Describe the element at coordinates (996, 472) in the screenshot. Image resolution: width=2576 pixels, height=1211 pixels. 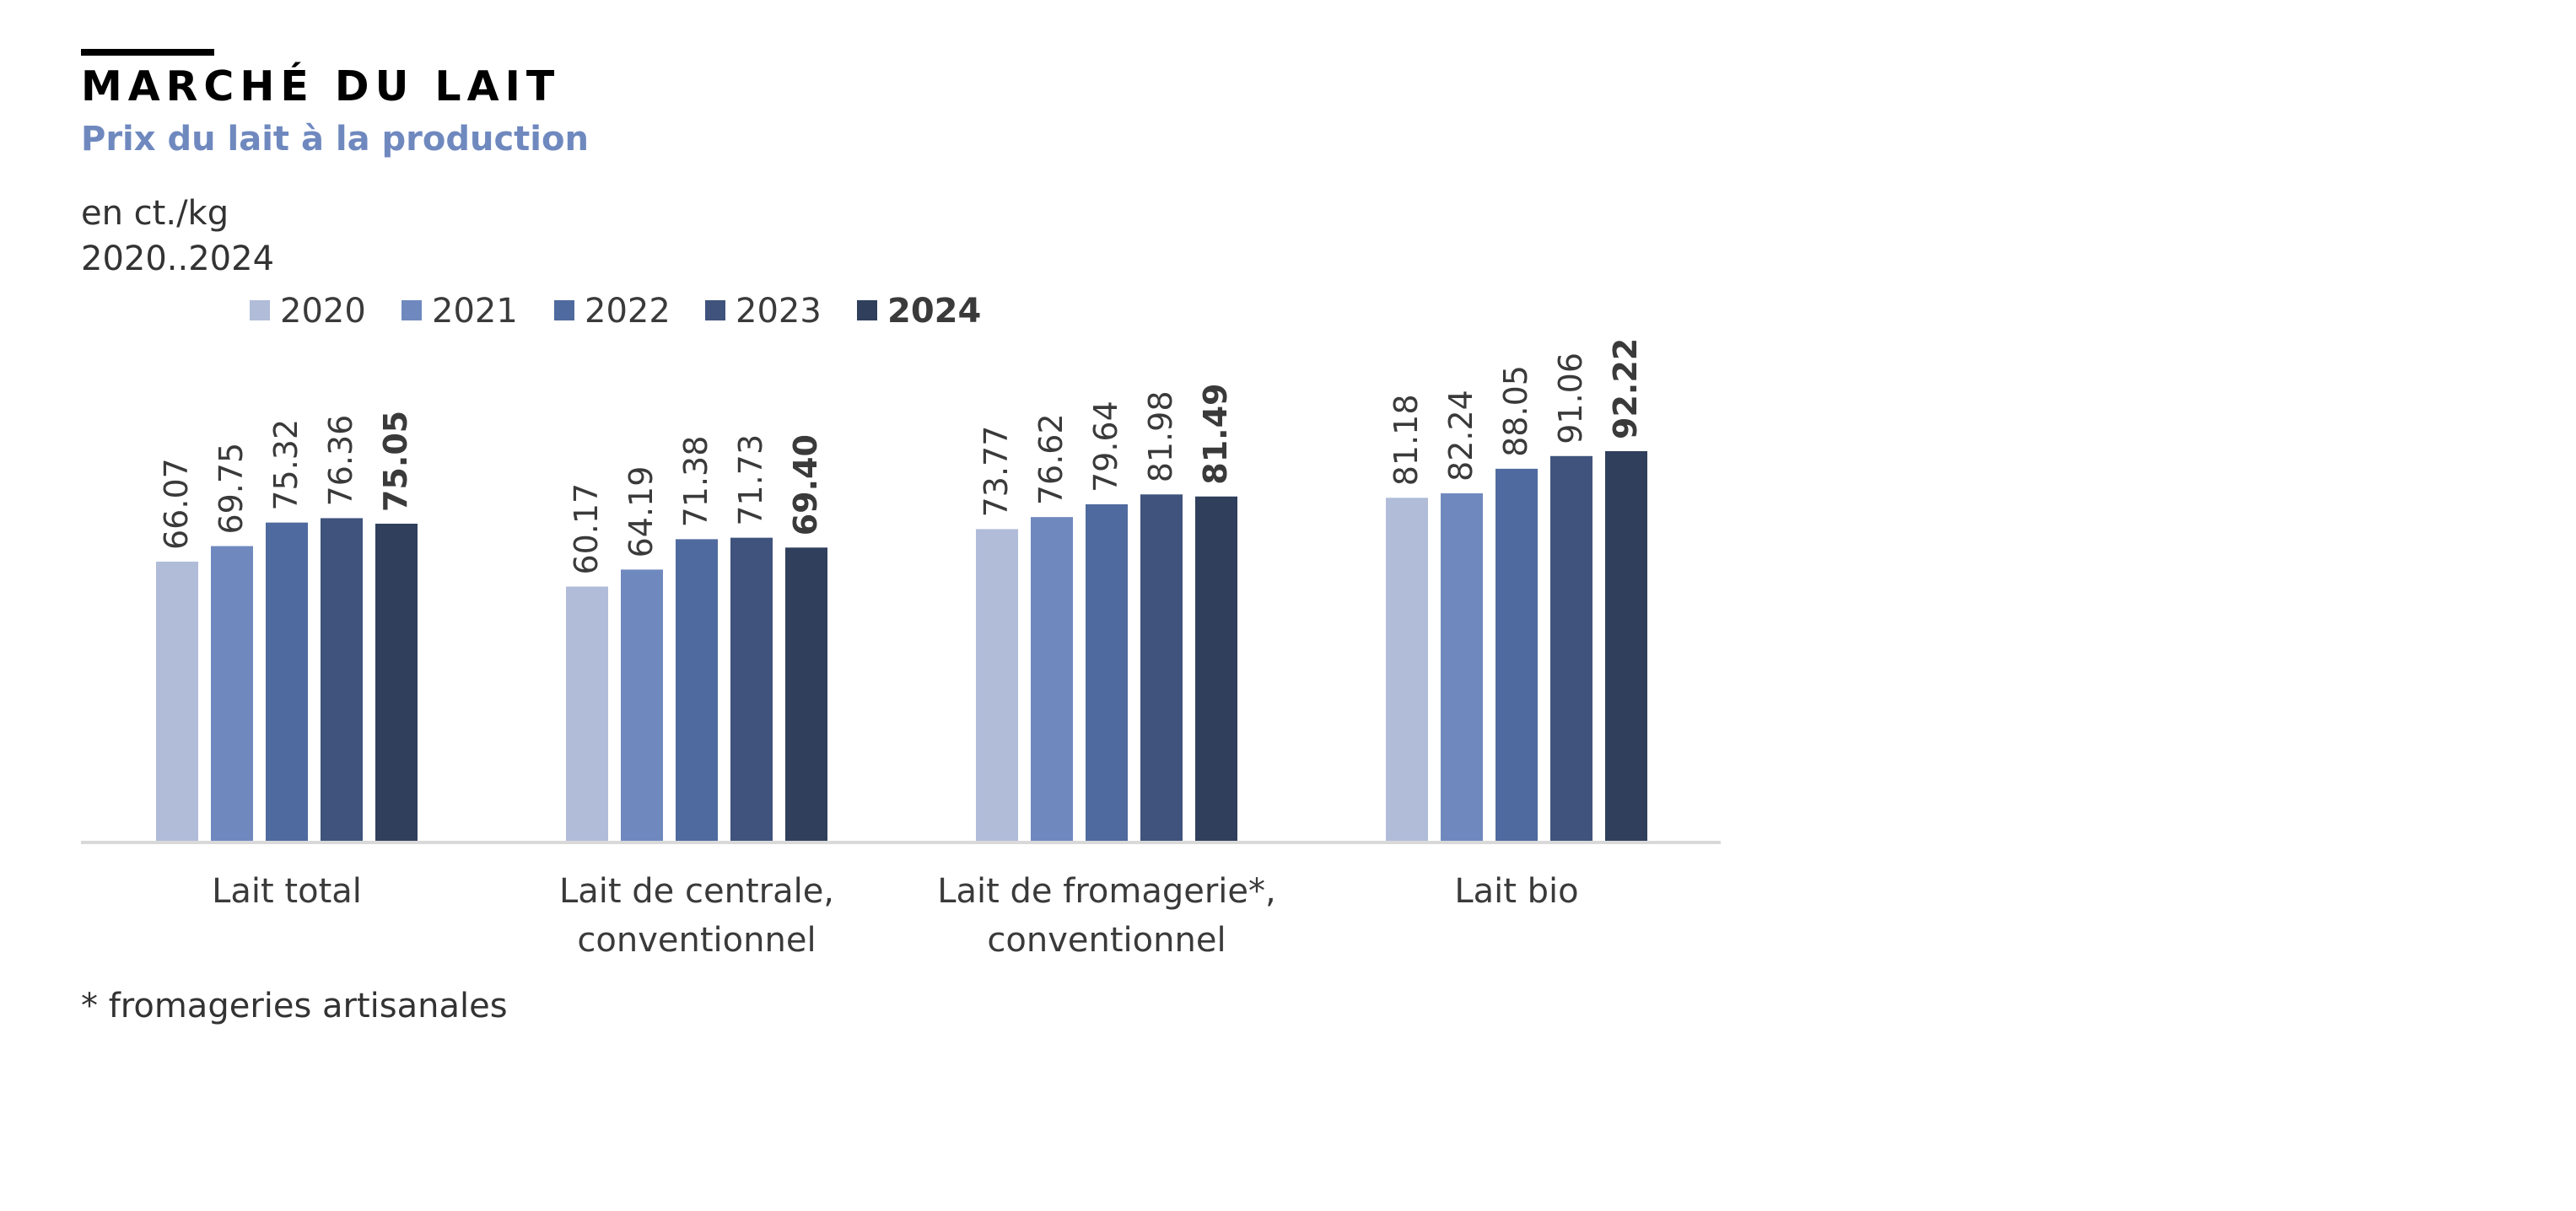
I see `value-label-2020-3: 73.77` at that location.